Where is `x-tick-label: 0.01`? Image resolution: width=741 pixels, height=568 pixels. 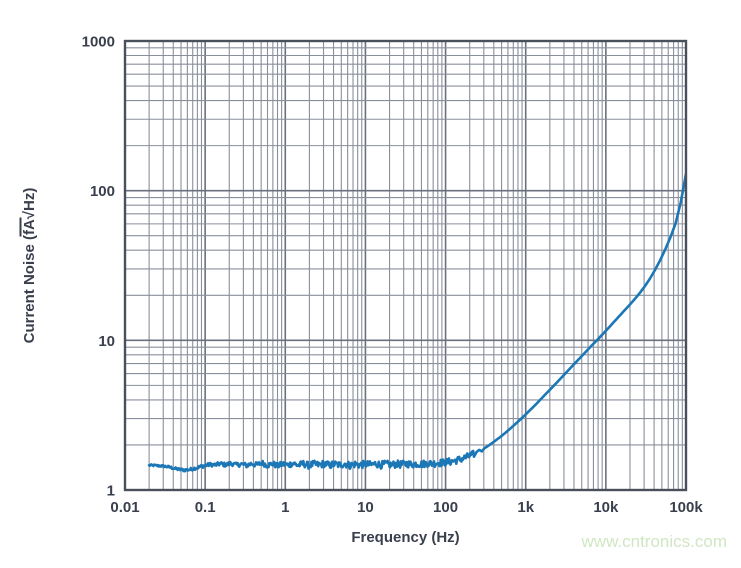
x-tick-label: 0.01 is located at coordinates (124, 507).